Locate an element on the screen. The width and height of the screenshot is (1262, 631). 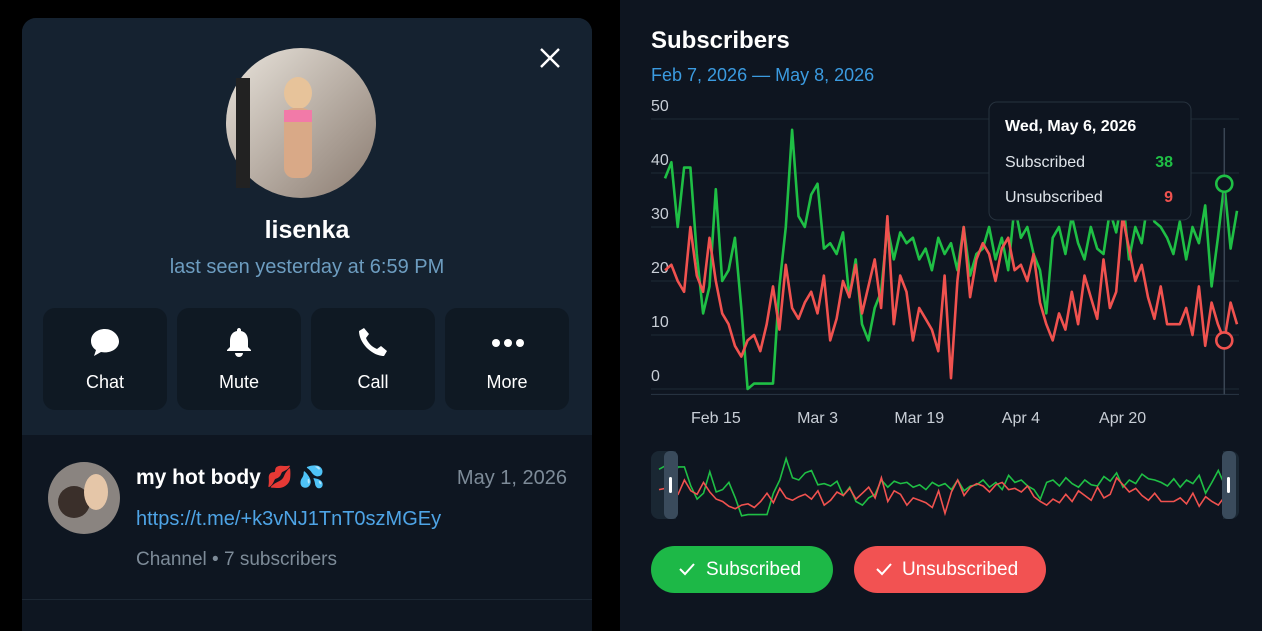
close-button is located at coordinates (550, 58).